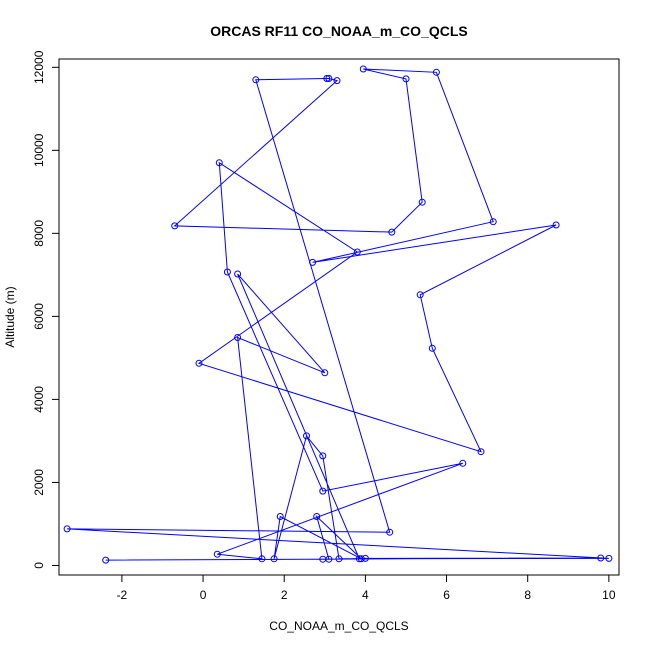 The height and width of the screenshot is (650, 650). I want to click on x-tick-label: -2, so click(122, 595).